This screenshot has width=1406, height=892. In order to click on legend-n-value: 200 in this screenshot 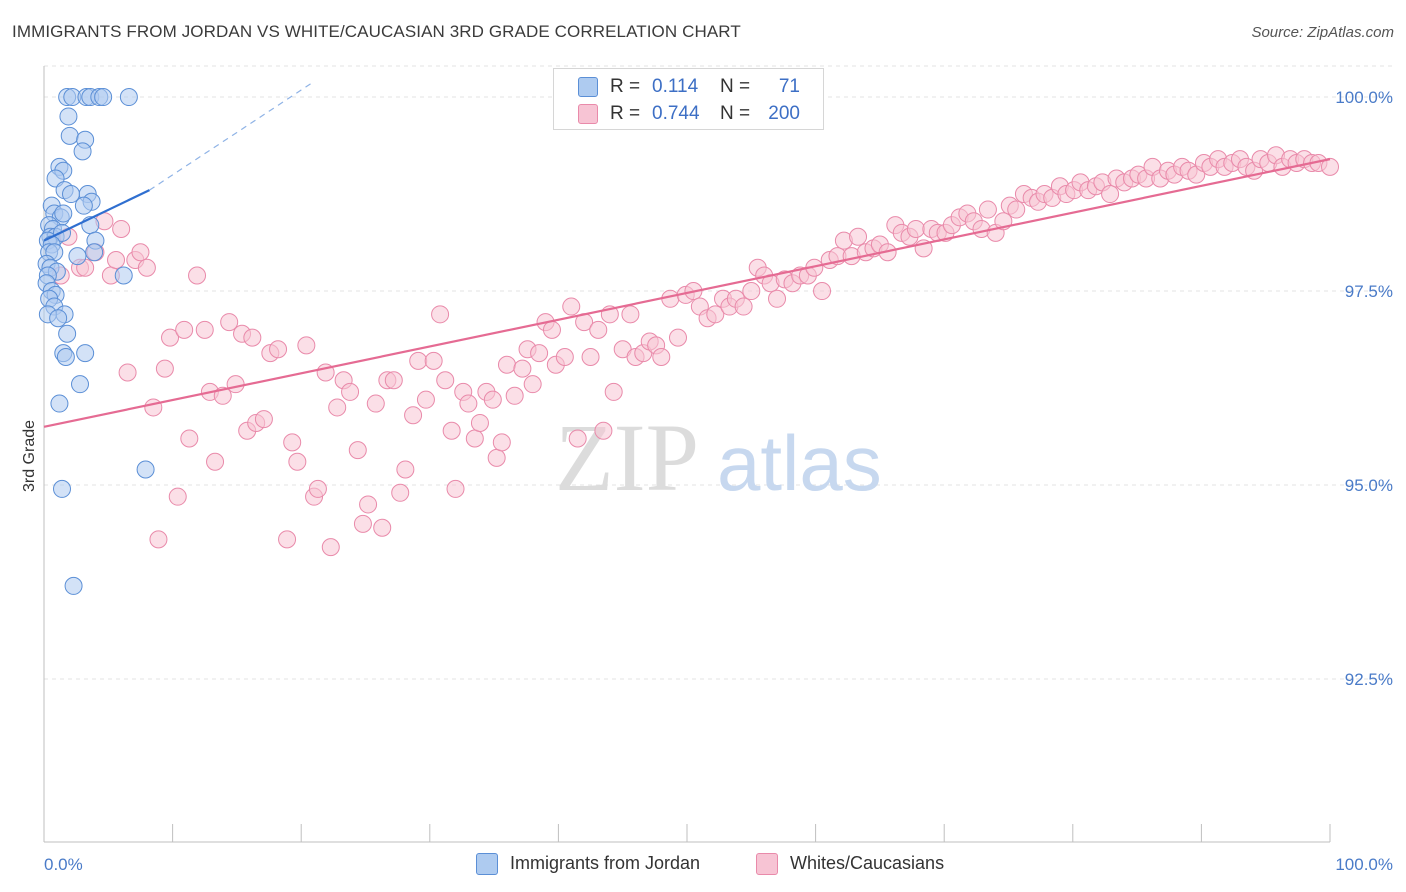, I will do `click(784, 113)`.